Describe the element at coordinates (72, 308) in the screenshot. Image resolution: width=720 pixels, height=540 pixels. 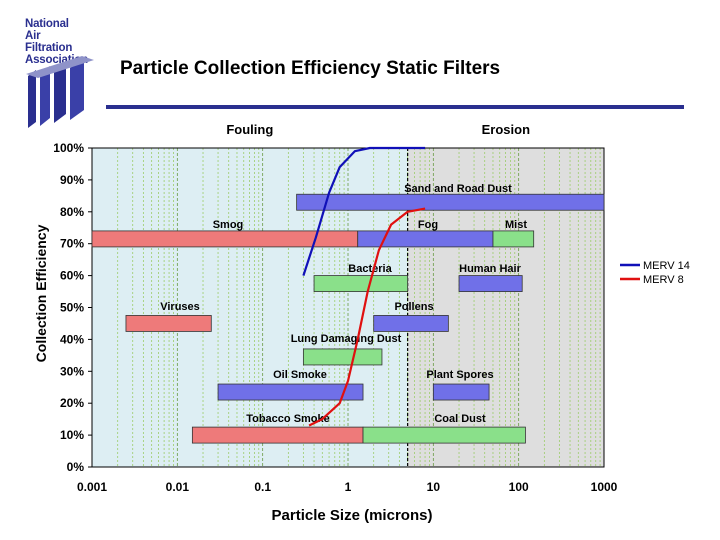
I see `y-tick-label: 50%` at that location.